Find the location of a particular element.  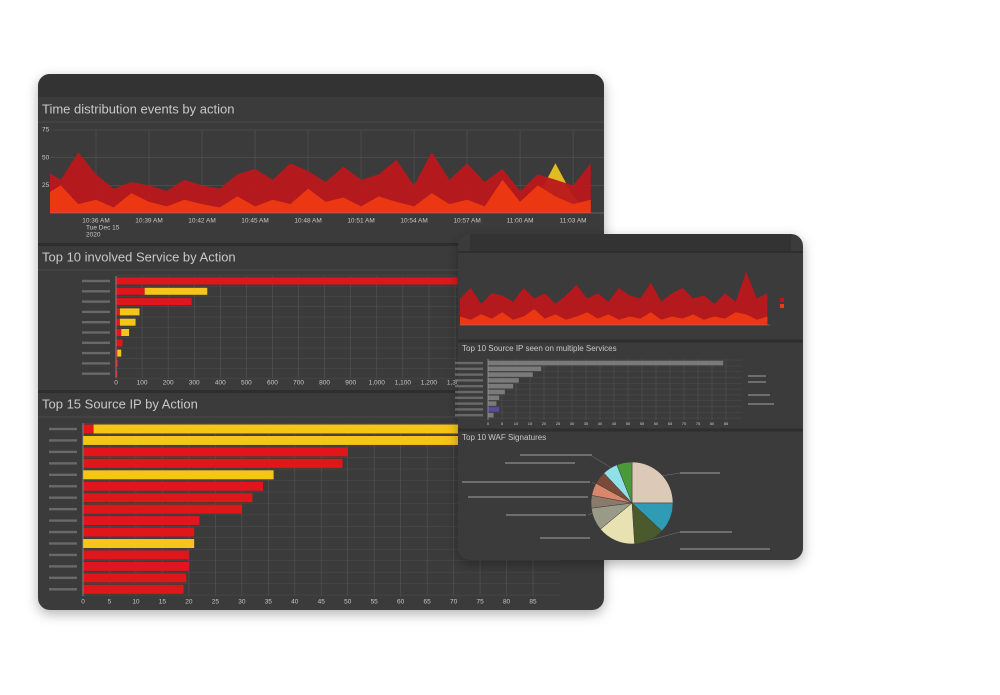

x-tick-label: 400 is located at coordinates (220, 383).